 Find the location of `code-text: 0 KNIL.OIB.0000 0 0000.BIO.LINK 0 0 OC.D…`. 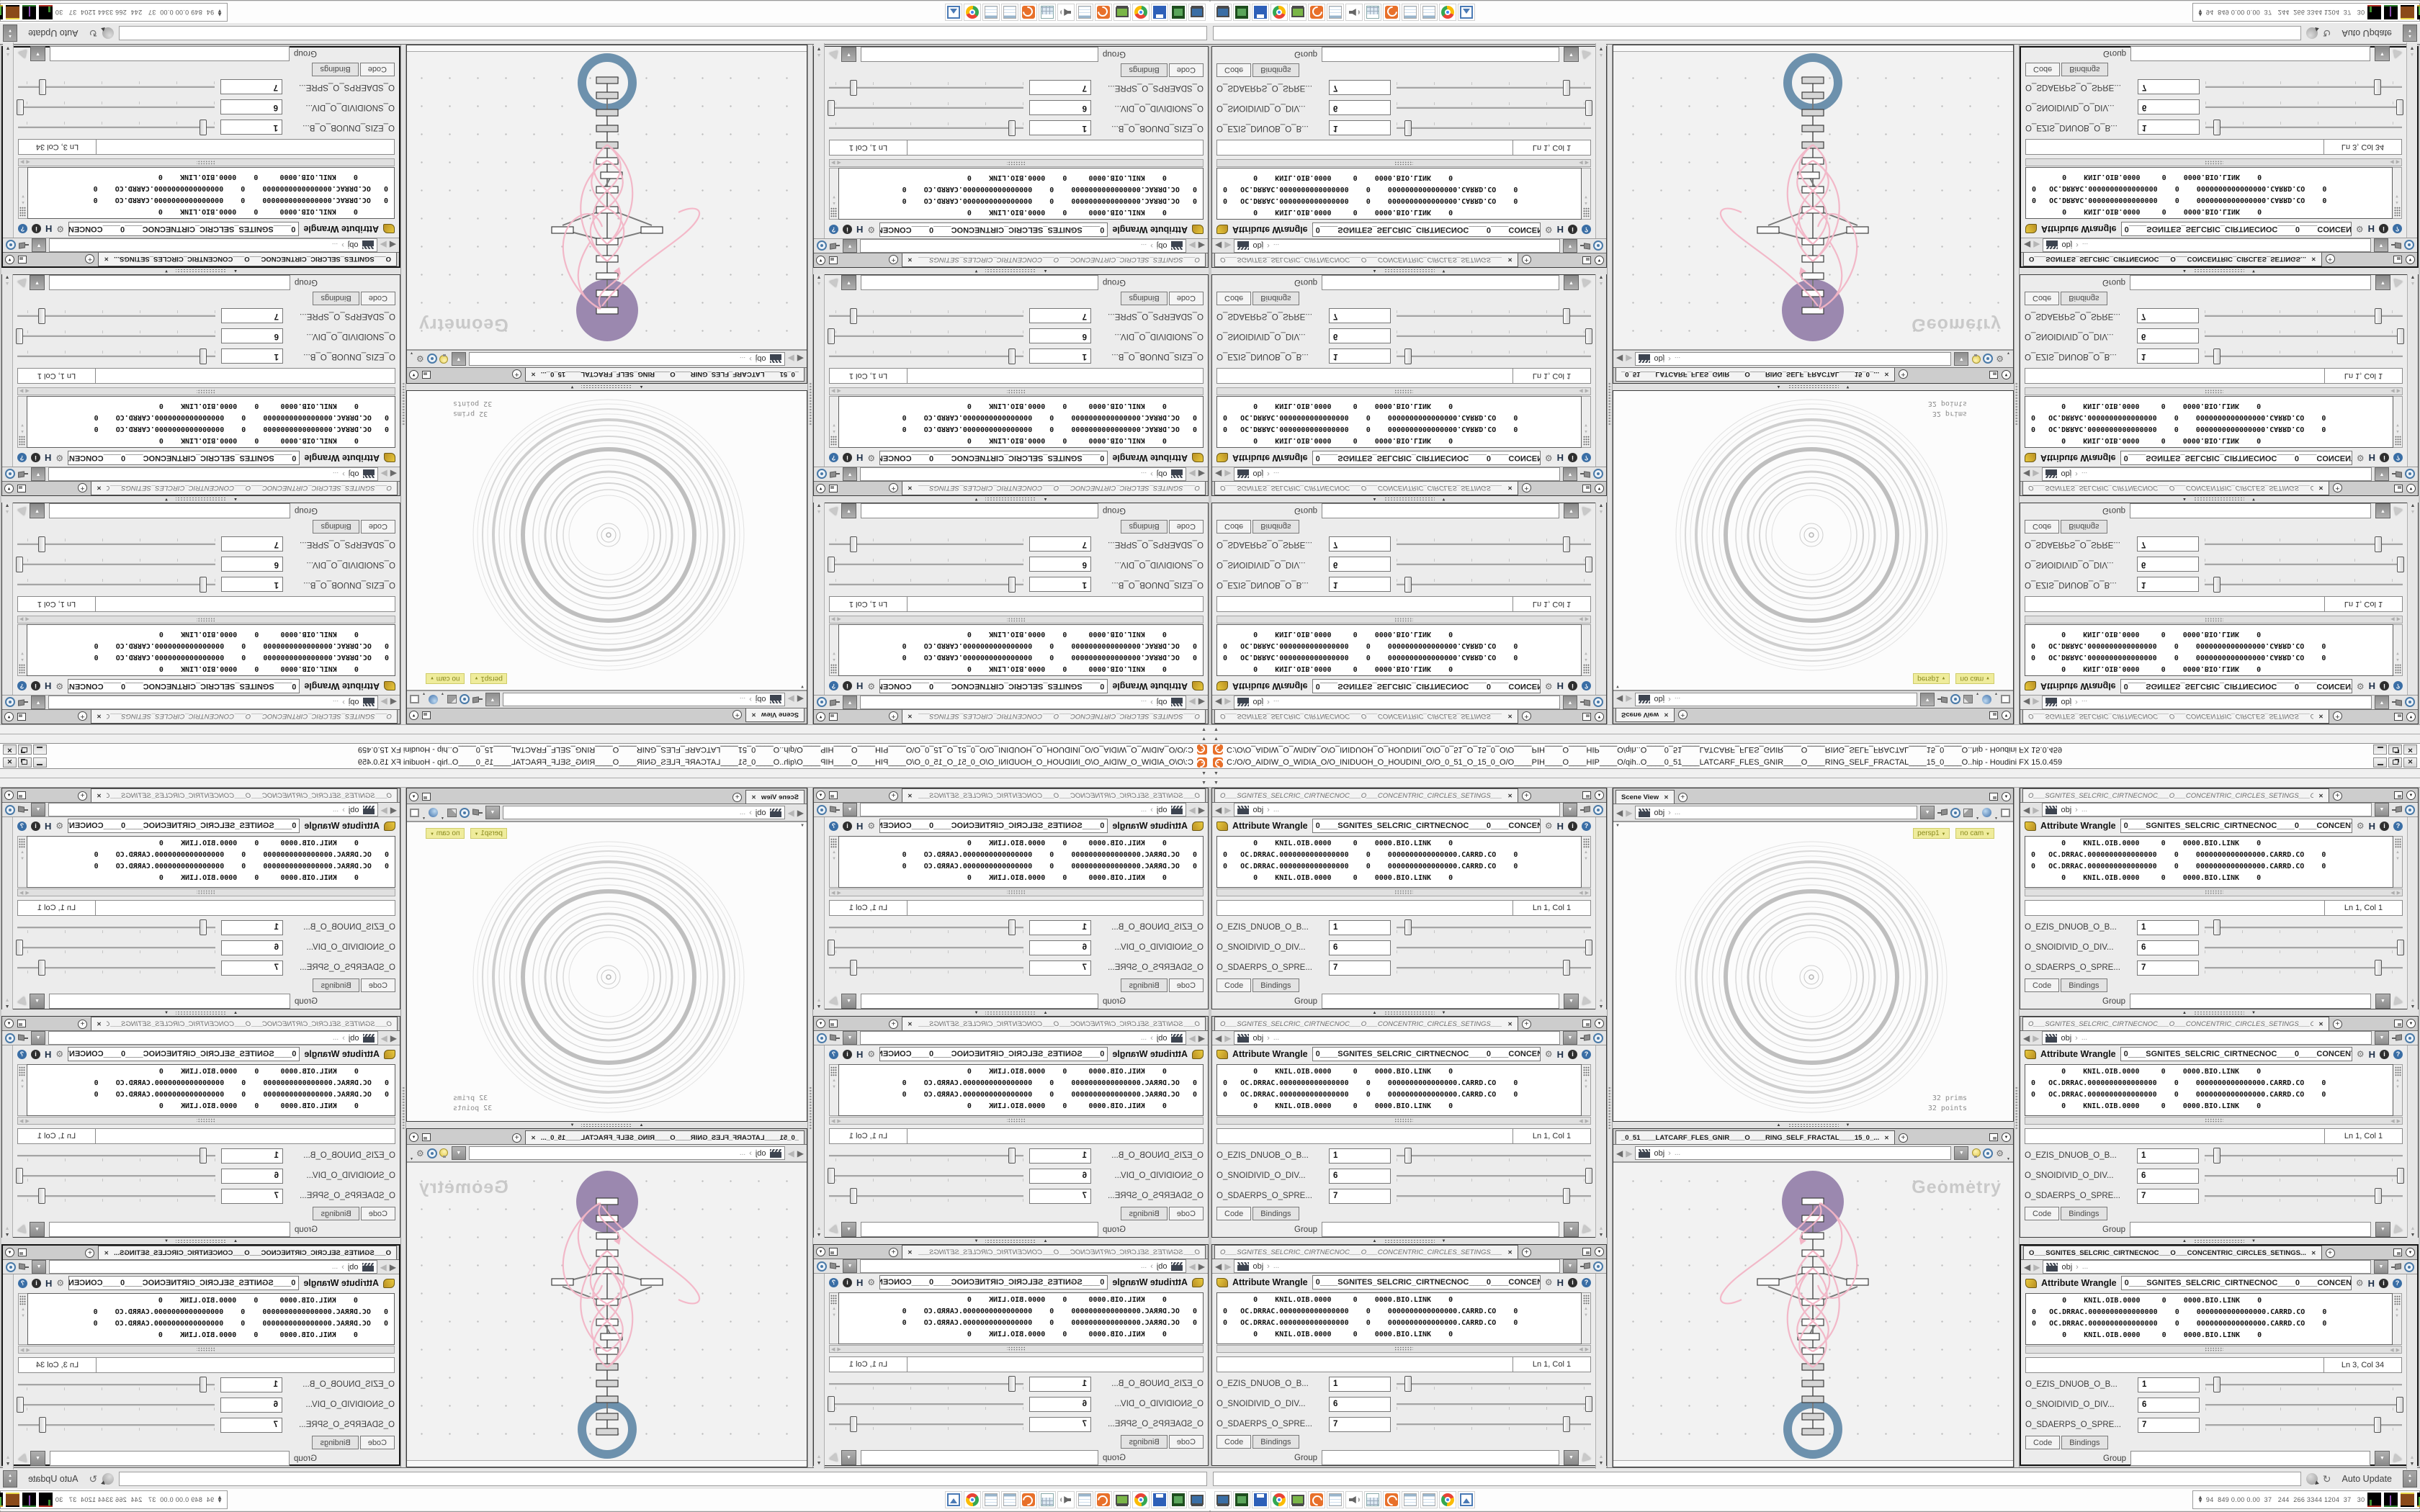

code-text: 0 KNIL.OIB.0000 0 0000.BIO.LINK 0 0 OC.D… is located at coordinates (1399, 422).